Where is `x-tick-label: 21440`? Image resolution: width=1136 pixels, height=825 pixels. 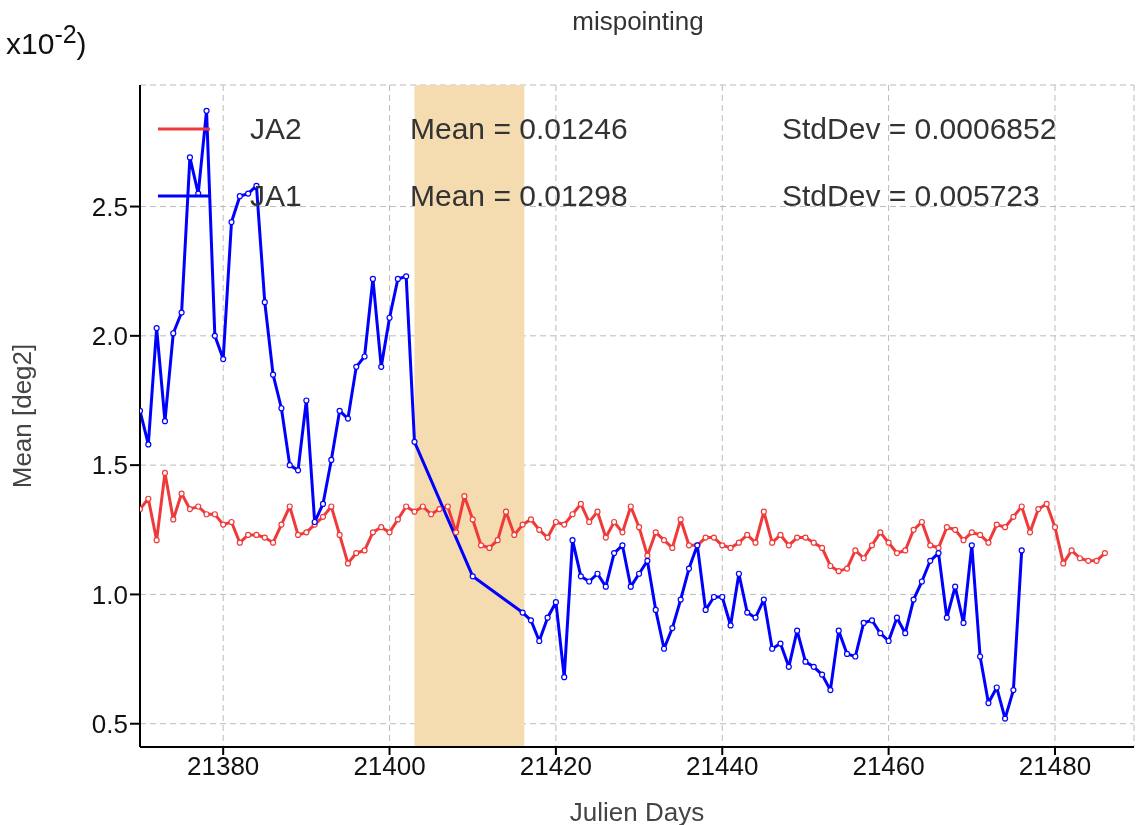
x-tick-label: 21440 is located at coordinates (722, 766).